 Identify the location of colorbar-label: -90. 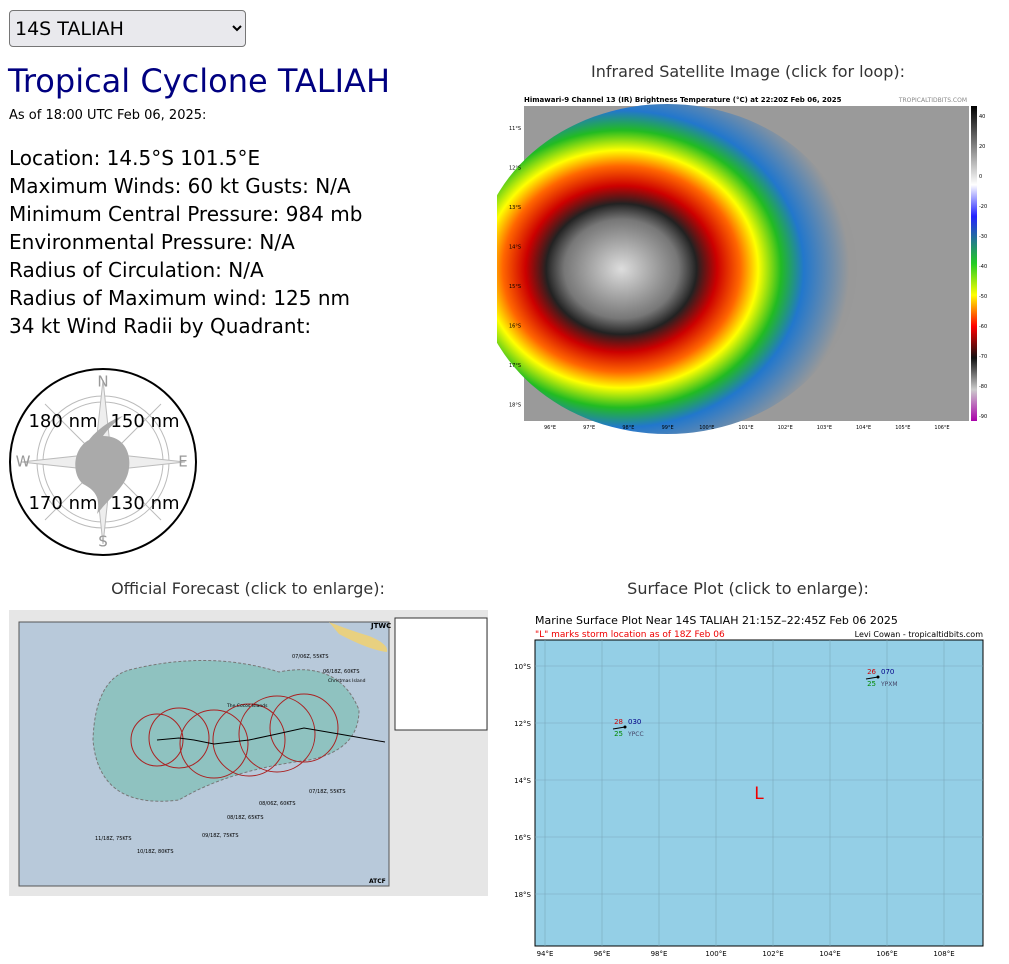
(983, 417).